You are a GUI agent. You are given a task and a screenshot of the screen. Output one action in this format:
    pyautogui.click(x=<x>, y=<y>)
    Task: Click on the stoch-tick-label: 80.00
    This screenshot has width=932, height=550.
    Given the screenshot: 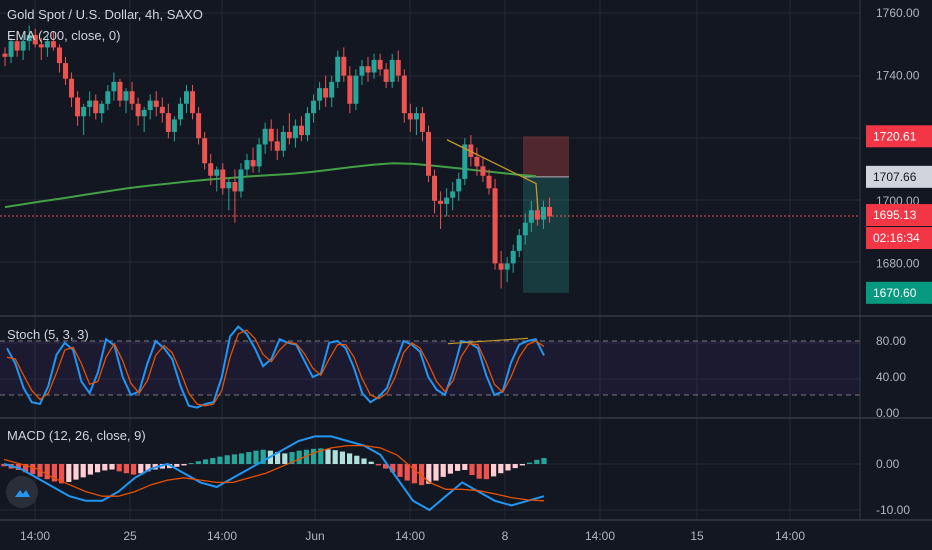 What is the action you would take?
    pyautogui.click(x=891, y=341)
    